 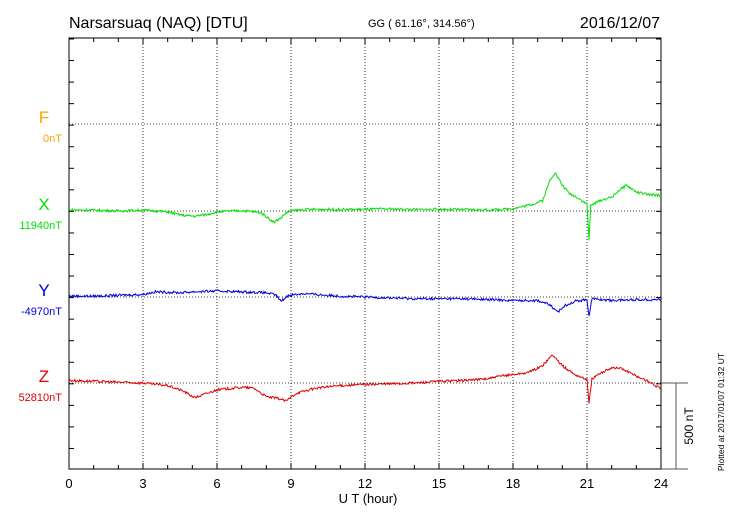 What do you see at coordinates (365, 206) in the screenshot?
I see `trace-x` at bounding box center [365, 206].